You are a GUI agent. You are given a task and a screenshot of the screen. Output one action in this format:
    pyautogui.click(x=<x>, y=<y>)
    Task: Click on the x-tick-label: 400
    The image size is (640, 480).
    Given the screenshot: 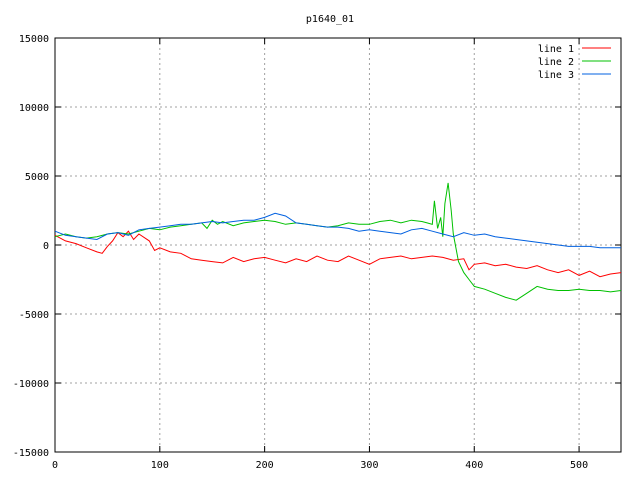 What is the action you would take?
    pyautogui.click(x=474, y=465)
    